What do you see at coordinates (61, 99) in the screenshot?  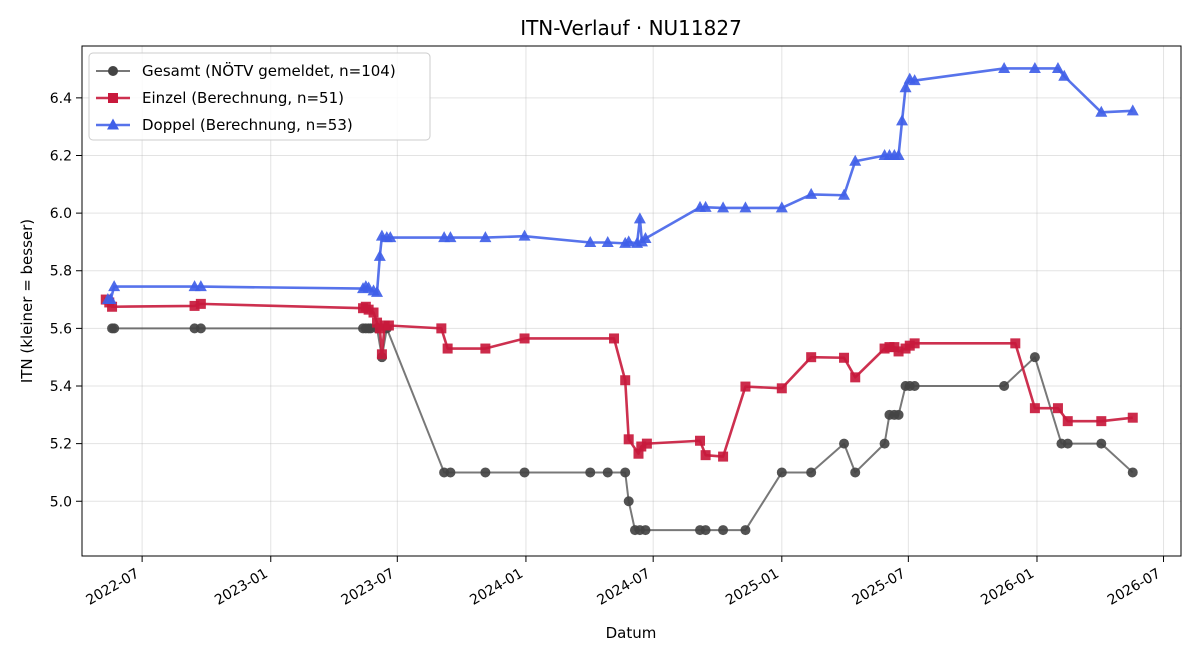 I see `y-tick-label: 6.4` at bounding box center [61, 99].